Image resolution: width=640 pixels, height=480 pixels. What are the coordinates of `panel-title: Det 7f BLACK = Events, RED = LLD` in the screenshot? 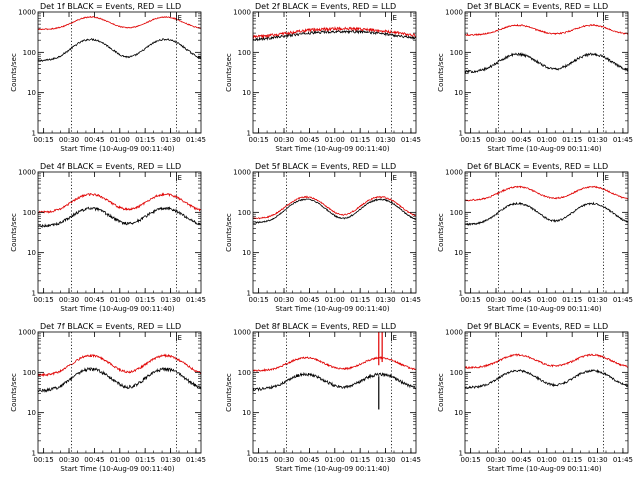 It's located at (110, 326).